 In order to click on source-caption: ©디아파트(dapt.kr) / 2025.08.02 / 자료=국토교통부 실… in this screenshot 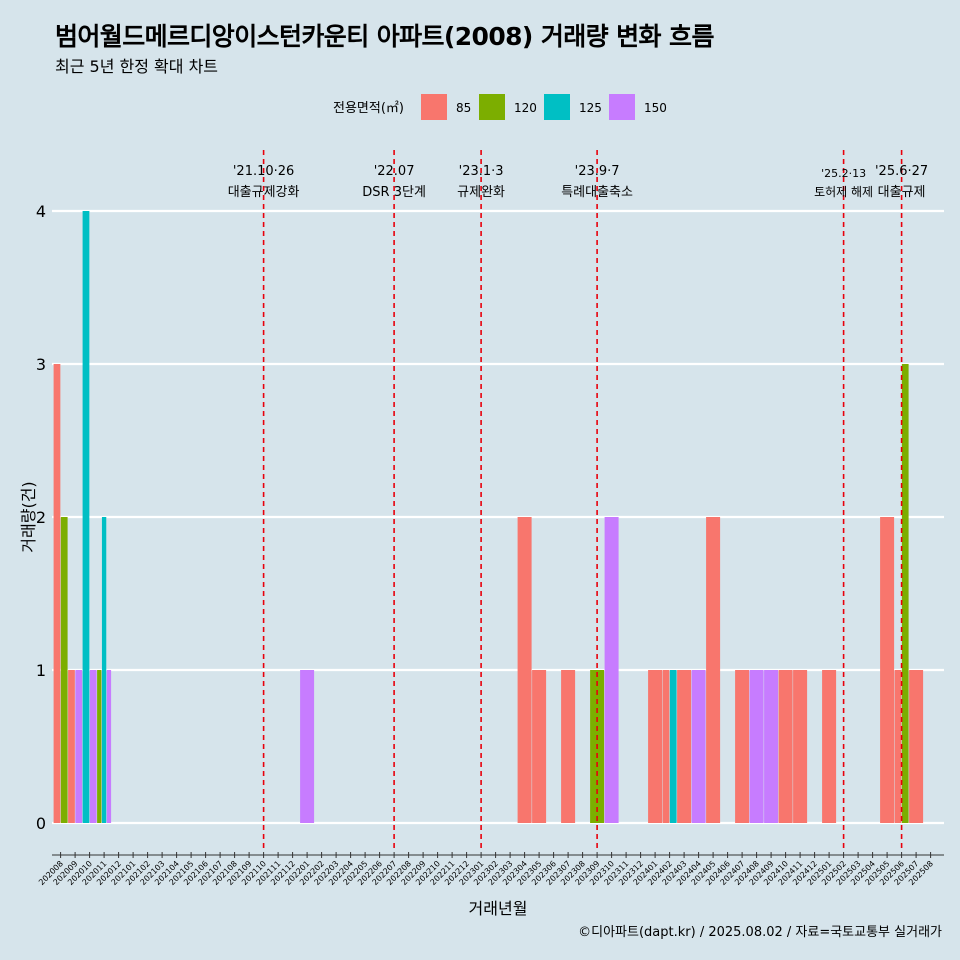, I will do `click(760, 932)`.